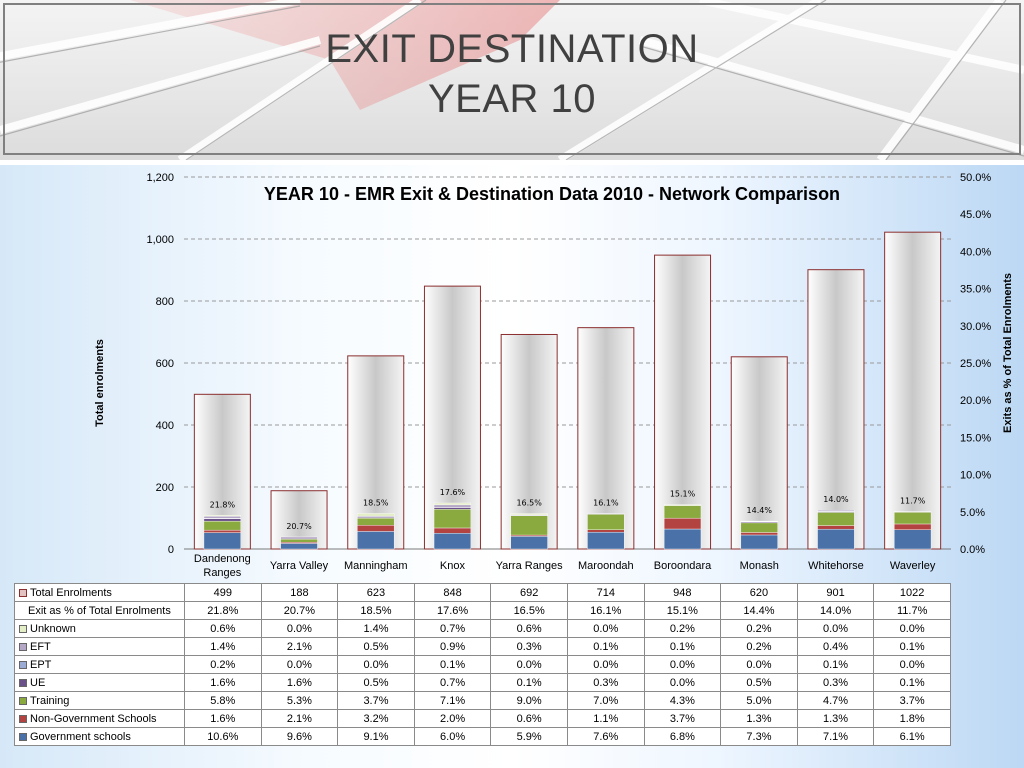 The image size is (1024, 768). I want to click on table-cell: 10.6%, so click(223, 736).